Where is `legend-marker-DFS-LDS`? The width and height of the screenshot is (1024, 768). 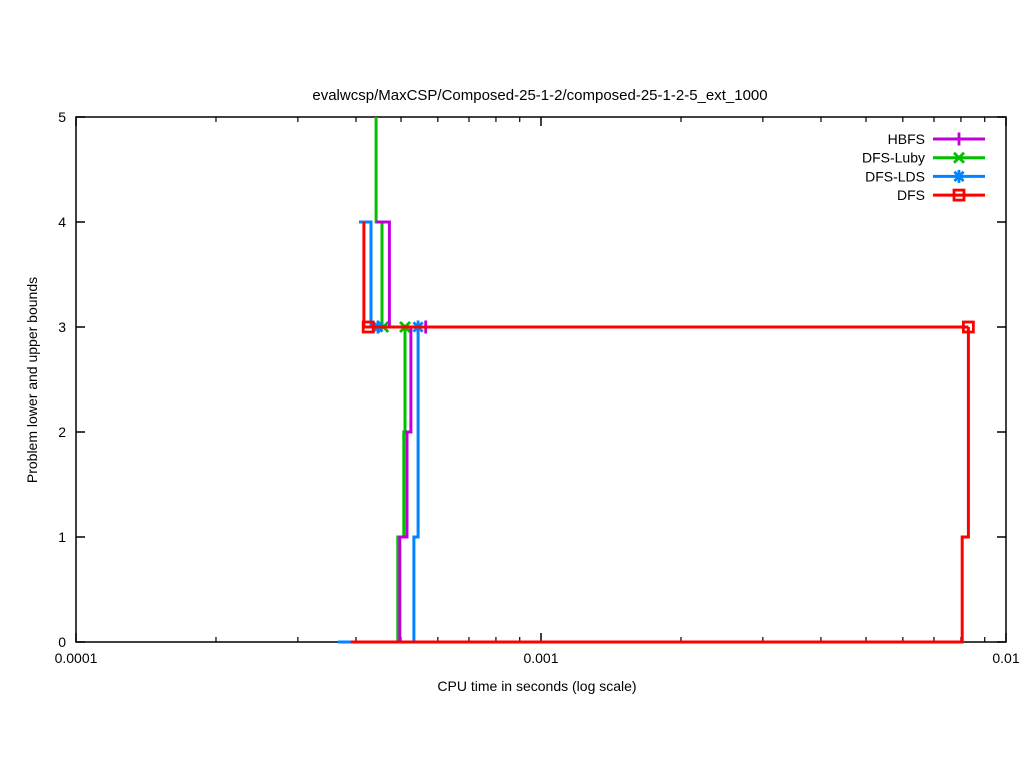
legend-marker-DFS-LDS is located at coordinates (959, 176).